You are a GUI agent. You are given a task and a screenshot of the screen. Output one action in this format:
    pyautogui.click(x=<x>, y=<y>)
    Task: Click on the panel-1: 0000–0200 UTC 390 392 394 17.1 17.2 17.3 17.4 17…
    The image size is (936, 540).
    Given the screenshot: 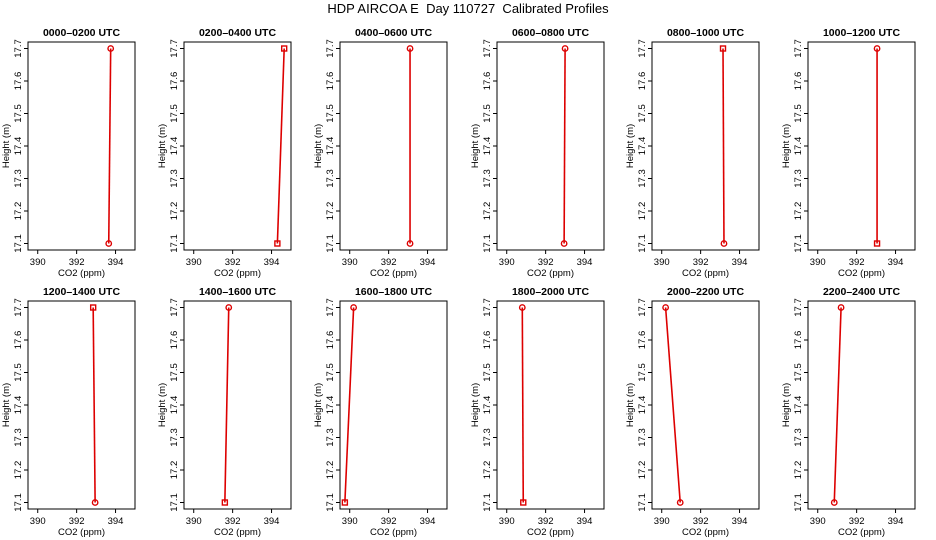 What is the action you would take?
    pyautogui.click(x=68, y=153)
    